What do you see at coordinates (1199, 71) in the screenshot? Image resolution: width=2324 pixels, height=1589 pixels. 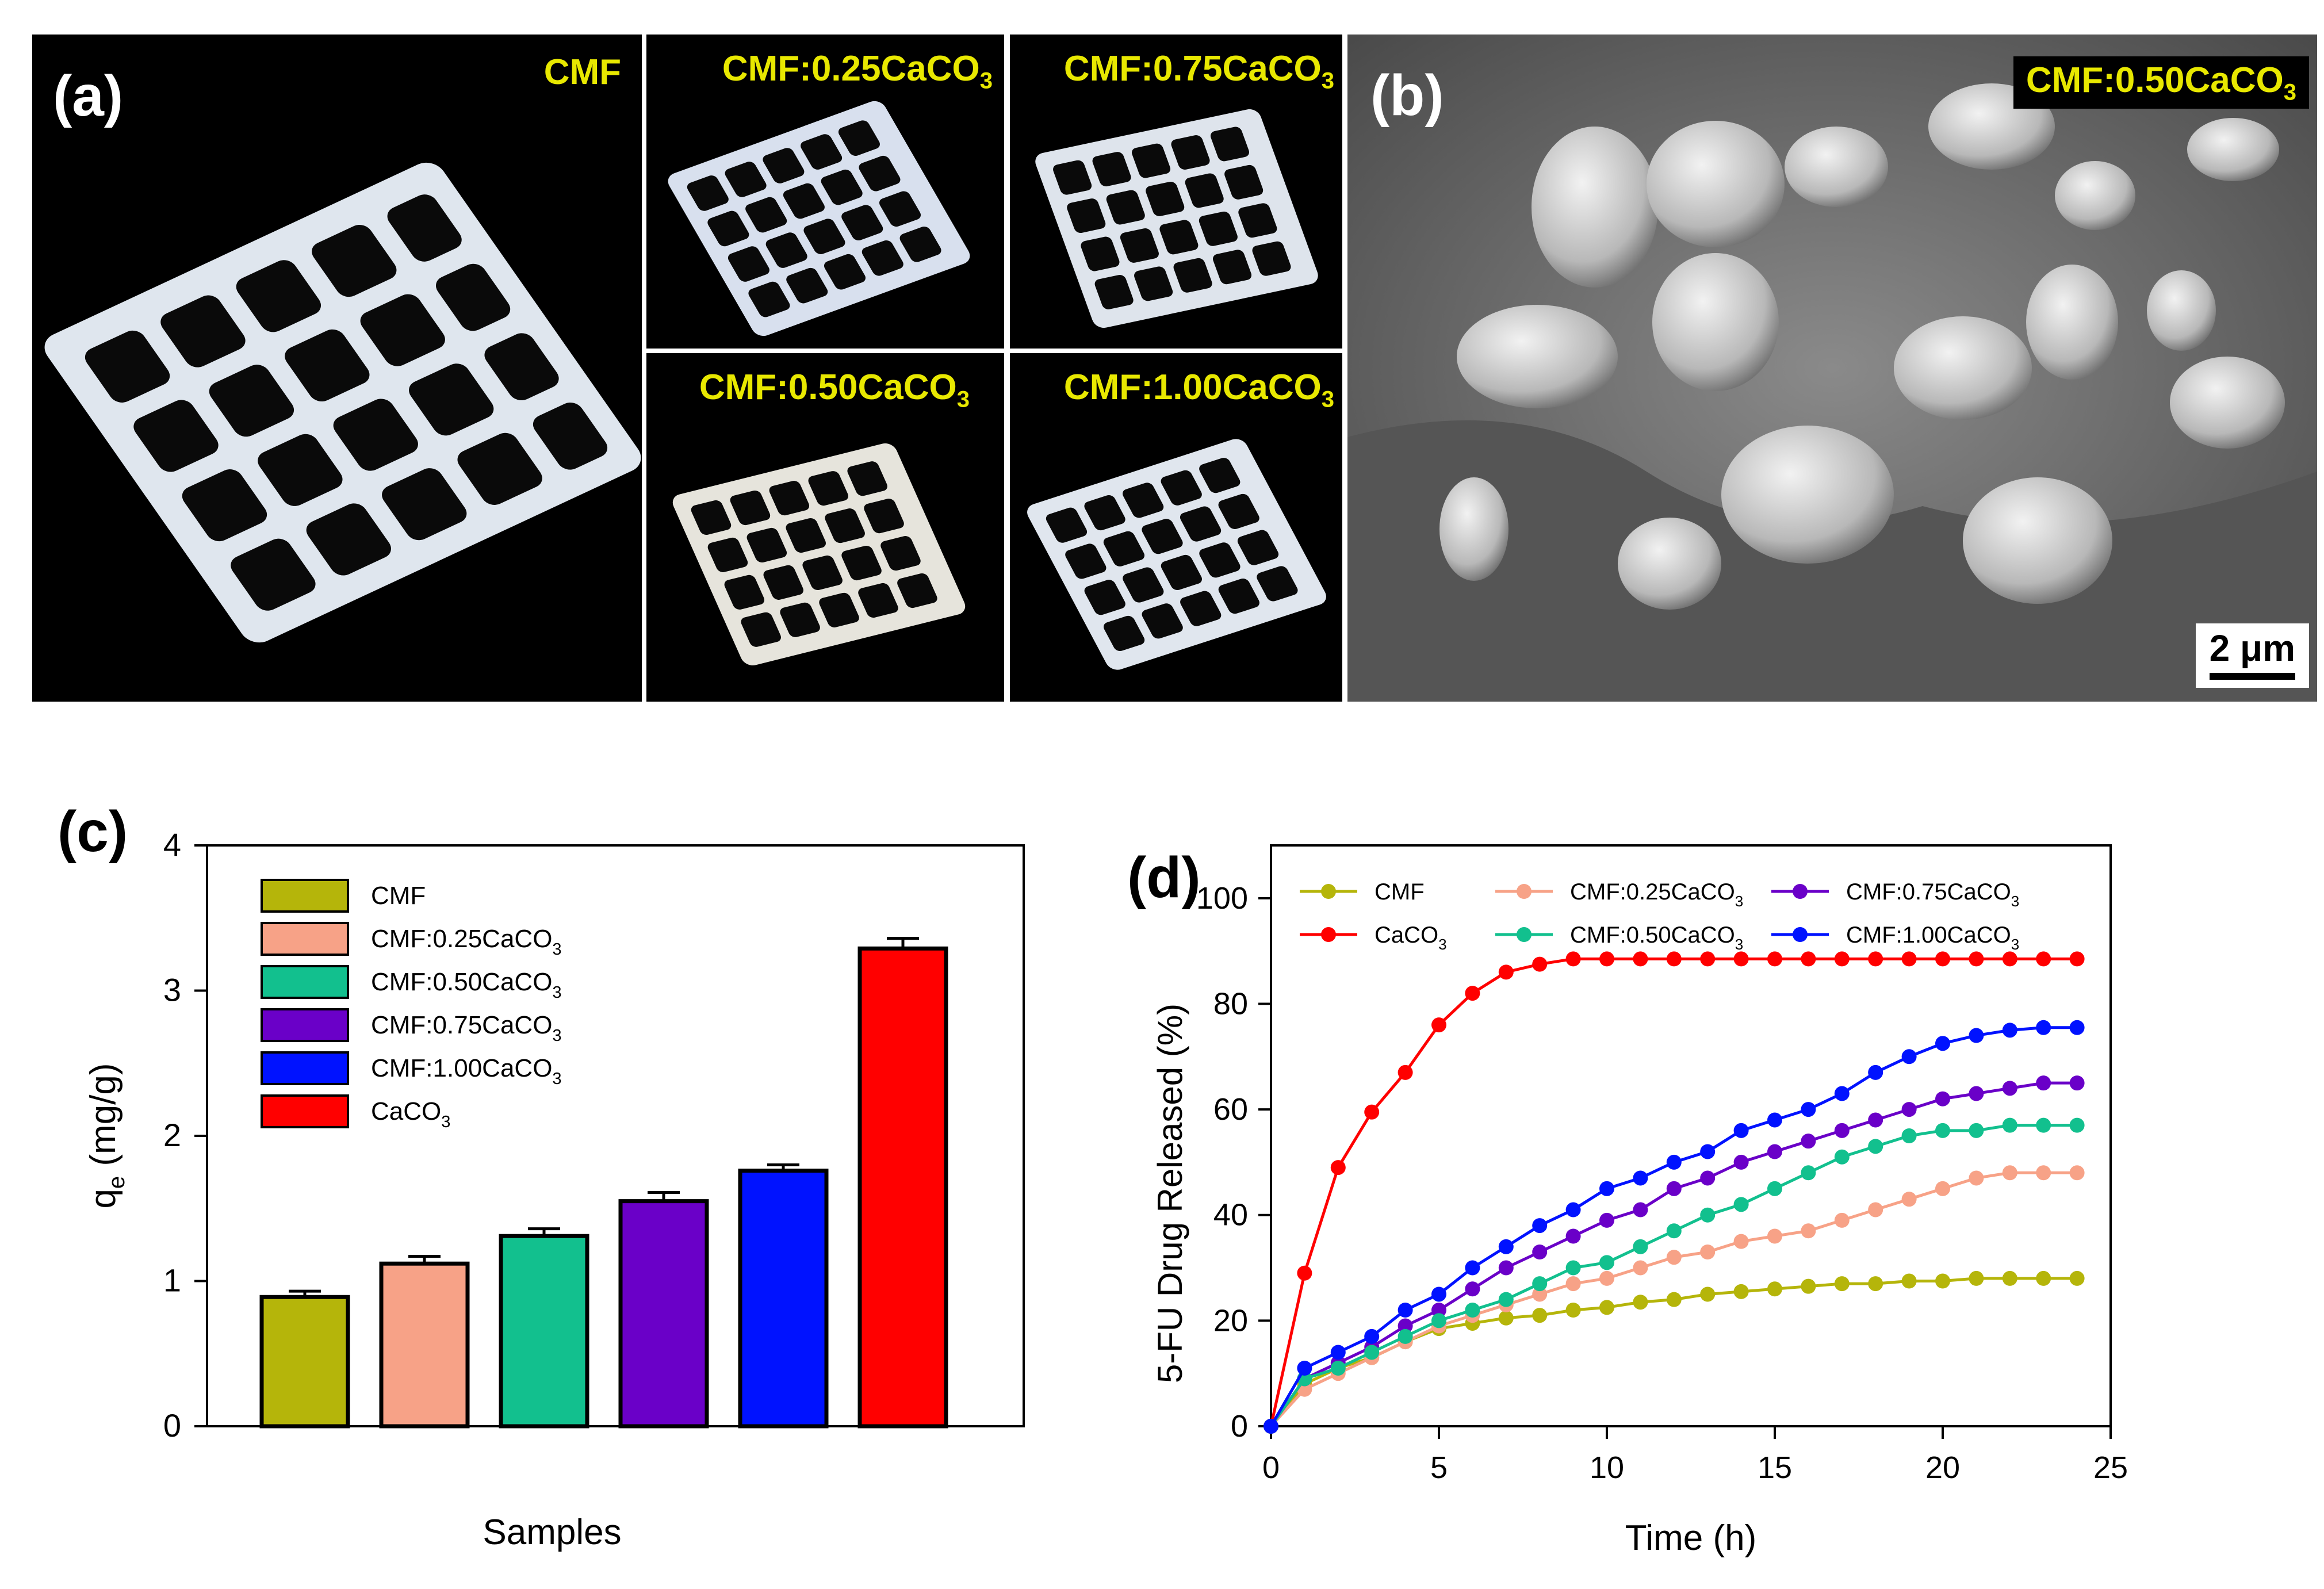 I see `photo-label-cmf-075: CMF:0.75CaCO3` at bounding box center [1199, 71].